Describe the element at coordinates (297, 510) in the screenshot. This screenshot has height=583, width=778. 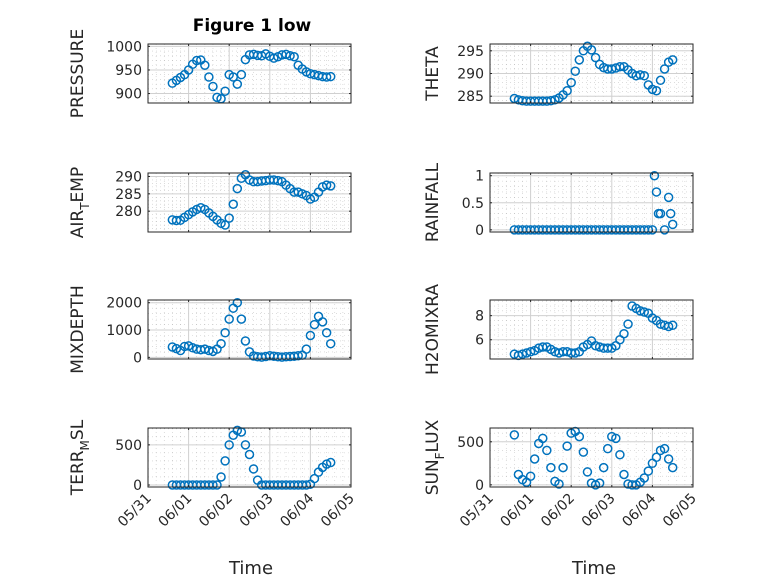
I see `x-tick-label: 06/04` at that location.